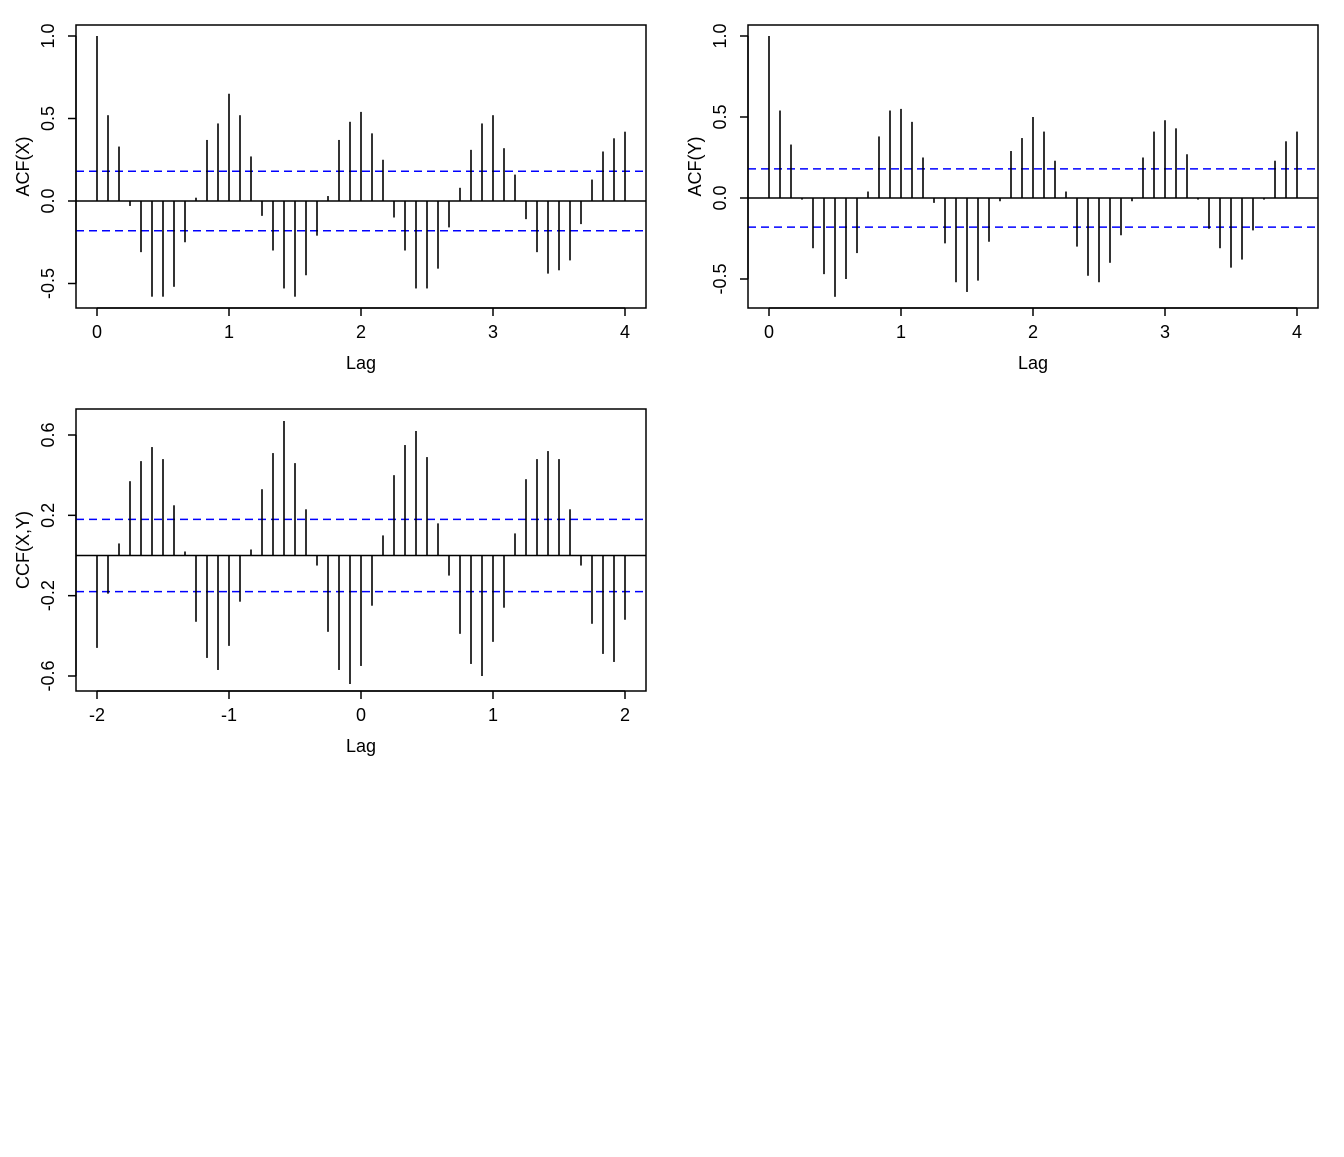  I want to click on chart-panel-2: 0 1 2 3 4 -0.5 0.0 0.5 1.0 Lag ACF(Y), so click(1002, 198).